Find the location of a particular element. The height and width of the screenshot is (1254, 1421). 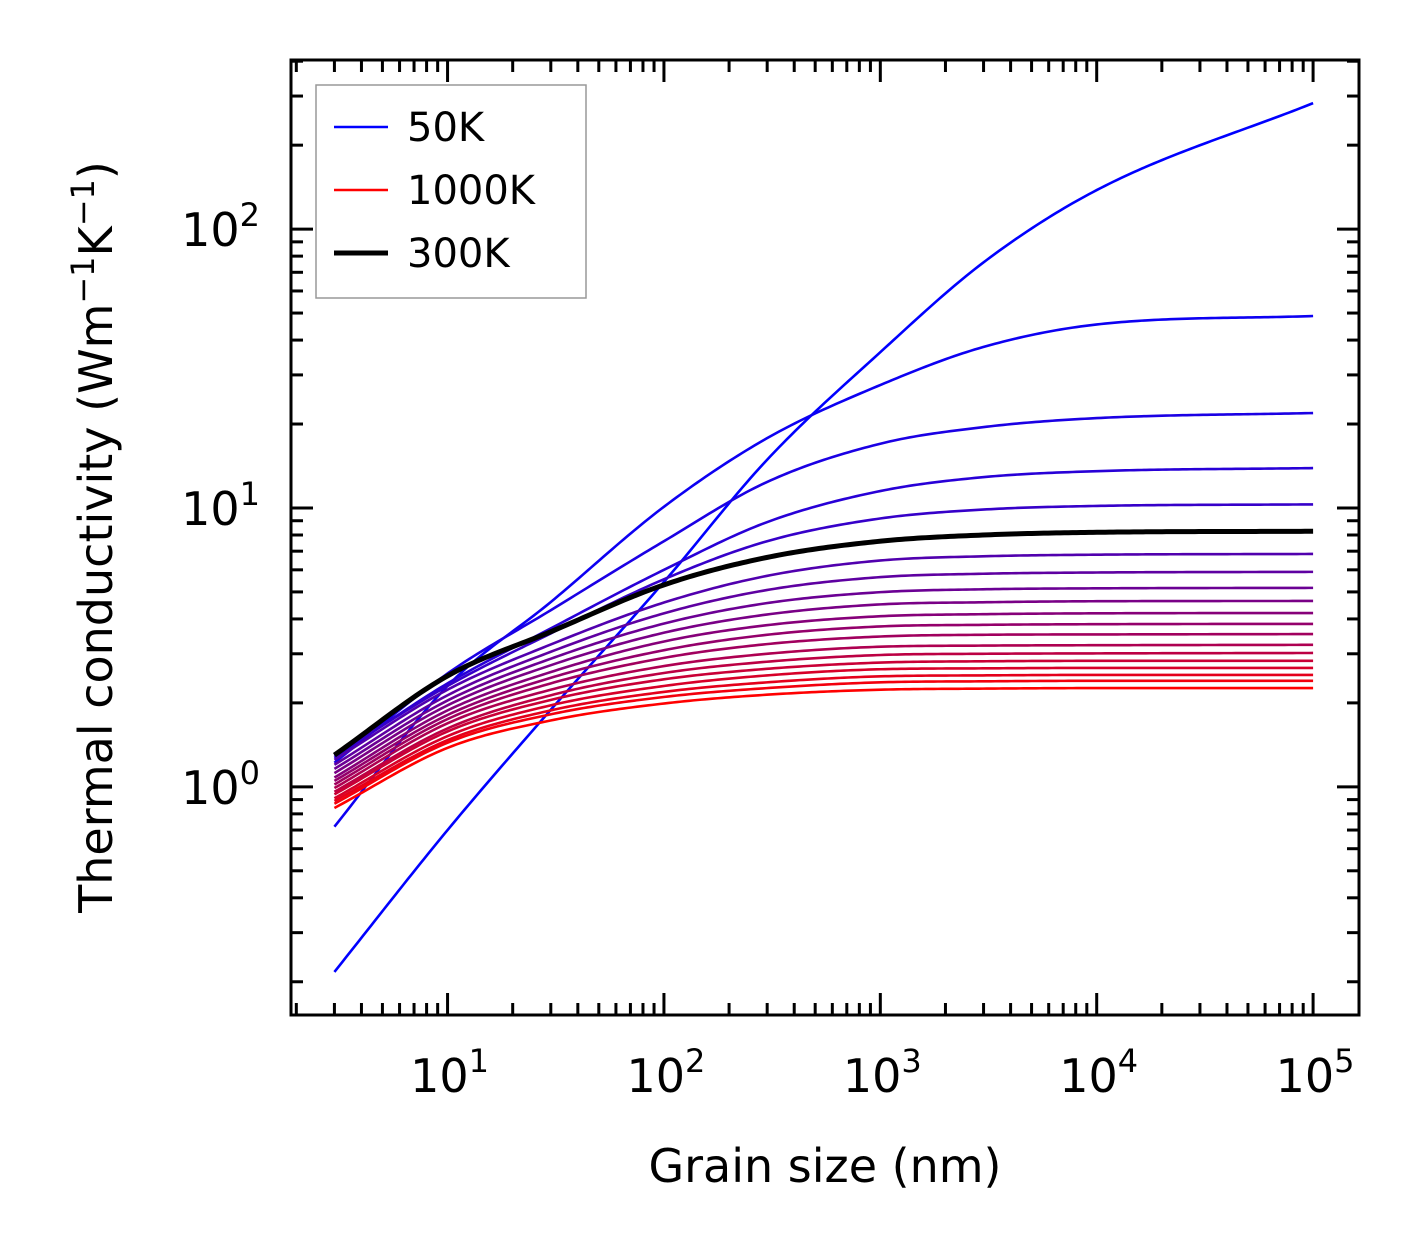

y-axis-label-sup1: −1 is located at coordinates (83, 279).